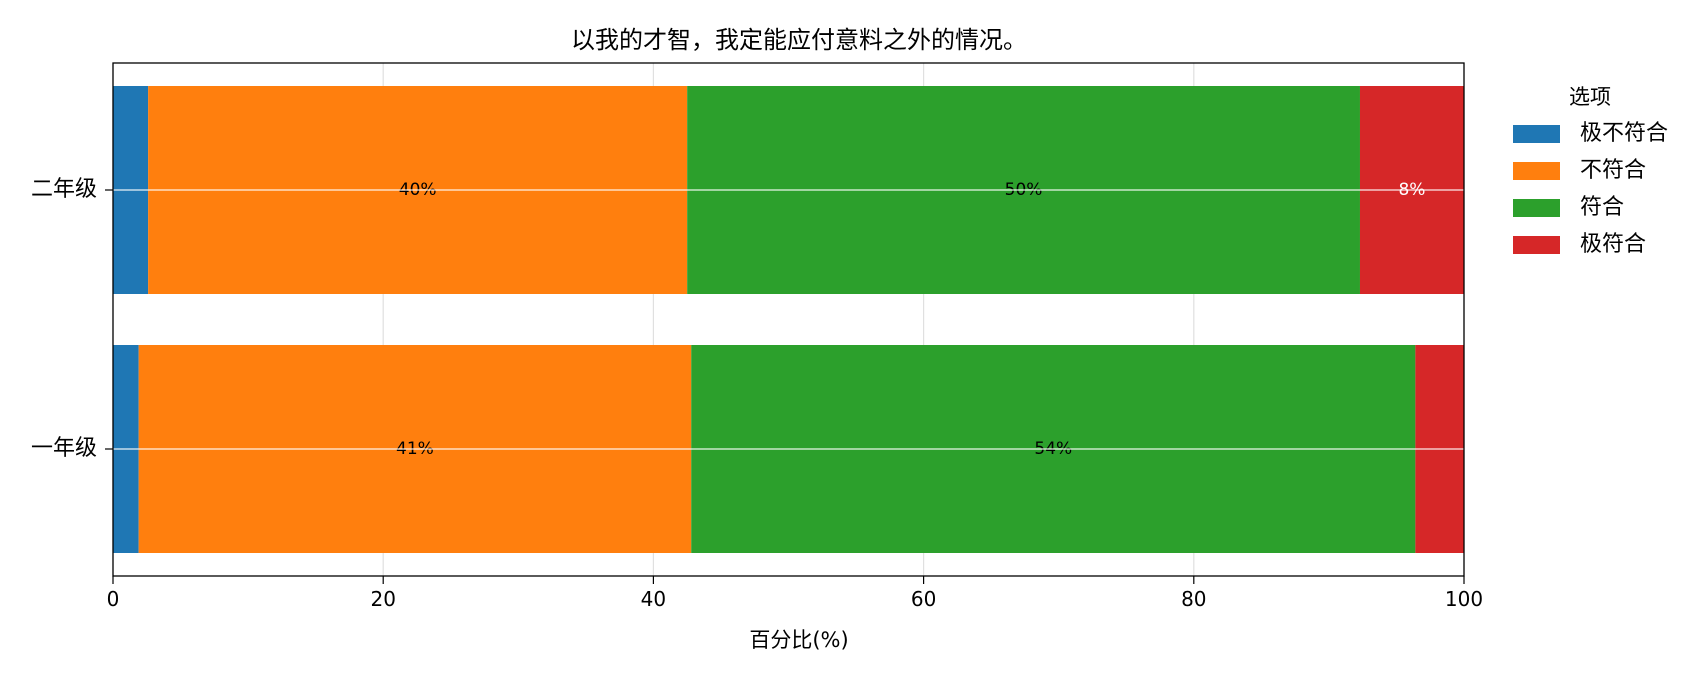 The width and height of the screenshot is (1700, 684). I want to click on x-tick-label: 0, so click(113, 599).